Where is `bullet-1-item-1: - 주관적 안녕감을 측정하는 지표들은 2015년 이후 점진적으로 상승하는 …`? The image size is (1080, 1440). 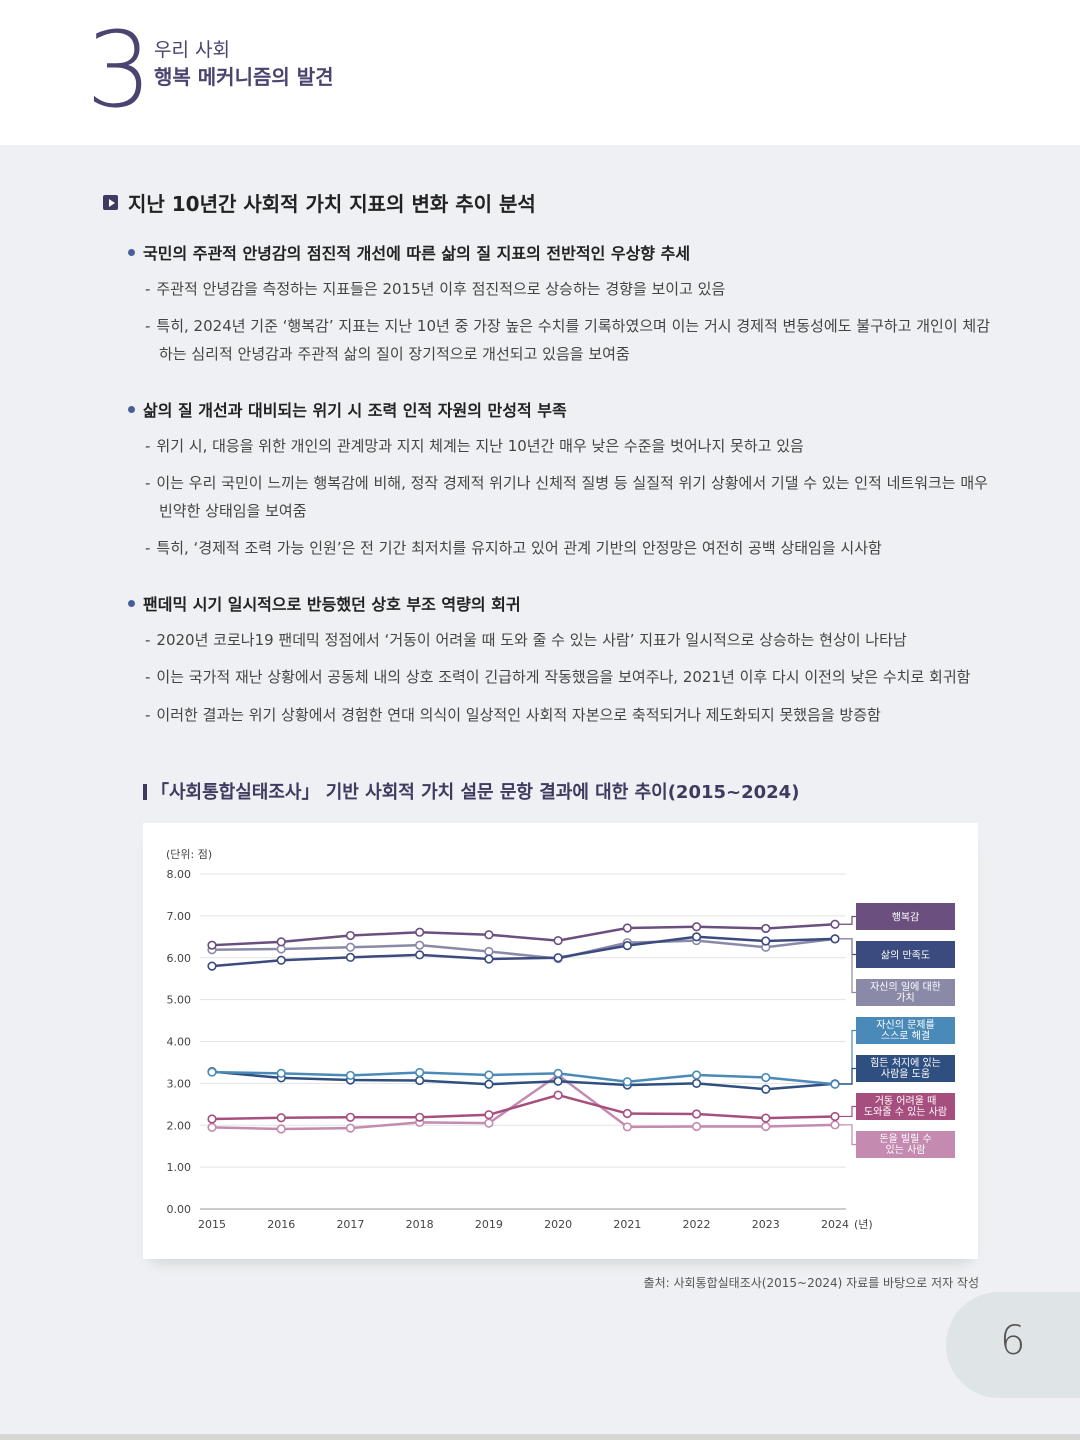
bullet-1-item-1: - 주관적 안녕감을 측정하는 지표들은 2015년 이후 점진적으로 상승하는 … is located at coordinates (435, 289).